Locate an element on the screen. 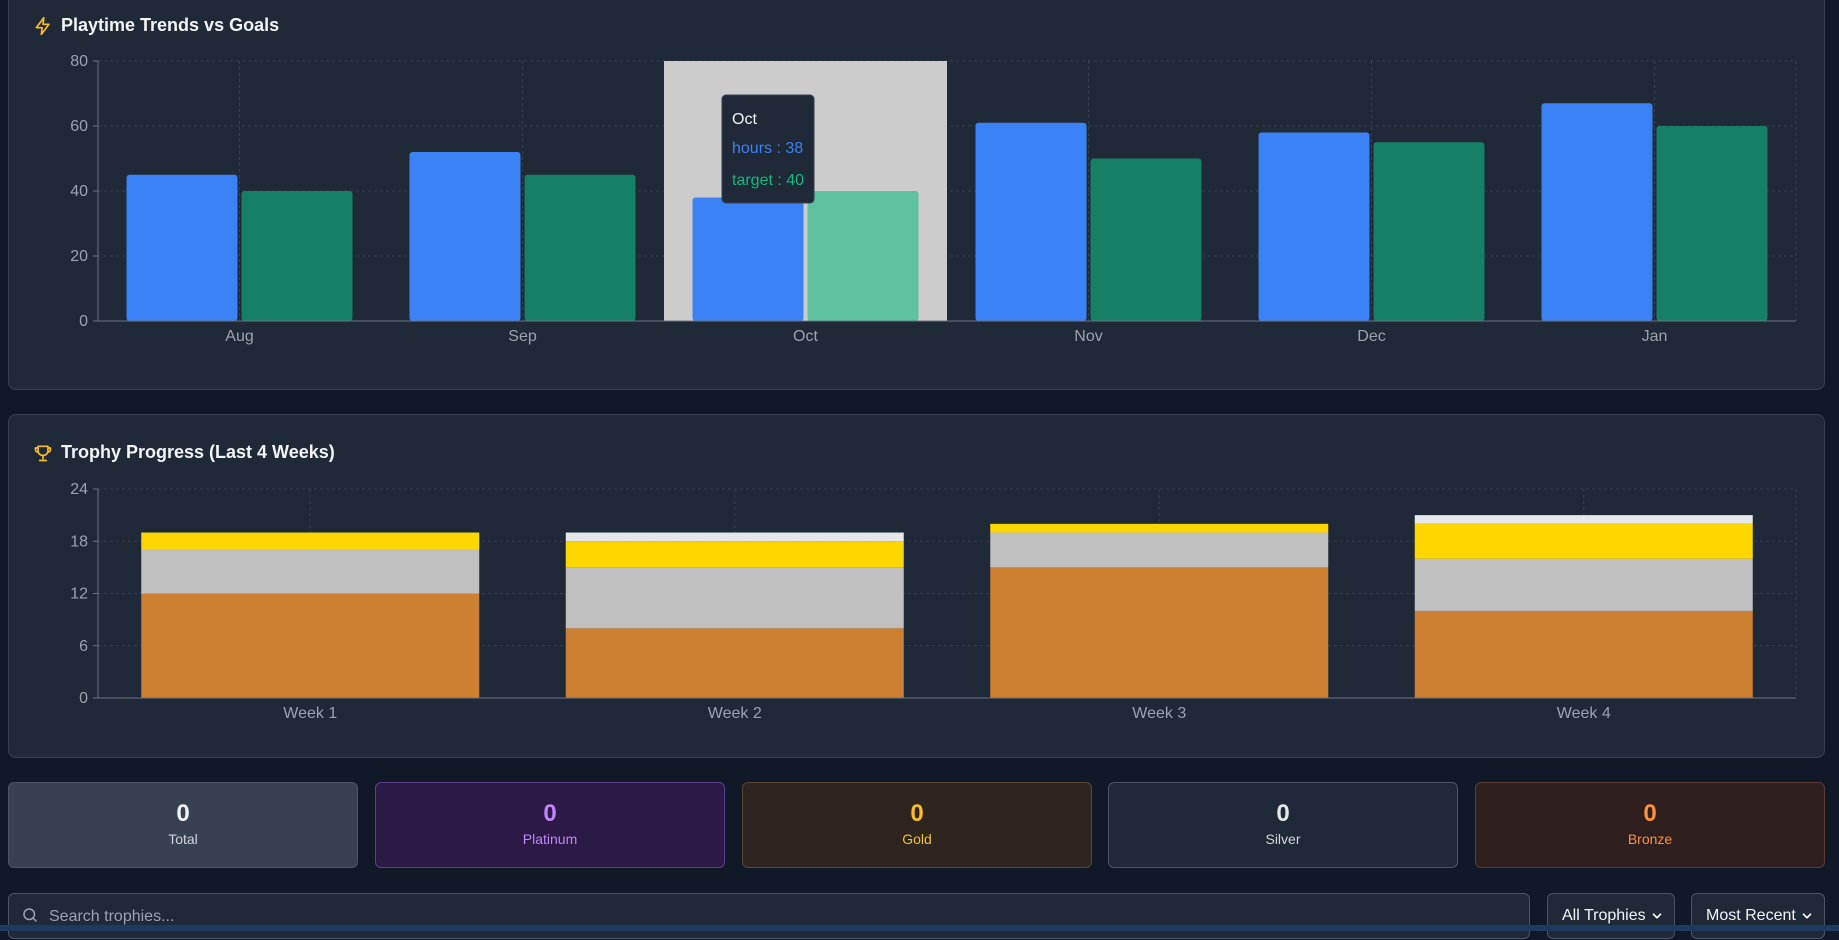  x-tick-label: Oct is located at coordinates (805, 336).